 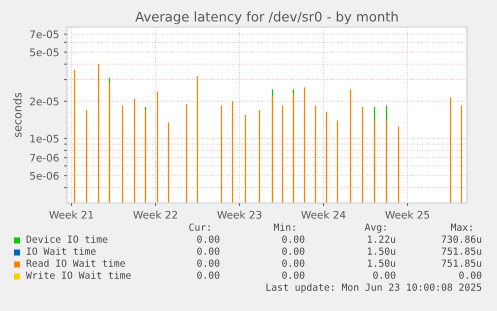 I want to click on y-tick-label: 1e-05, so click(x=44, y=138).